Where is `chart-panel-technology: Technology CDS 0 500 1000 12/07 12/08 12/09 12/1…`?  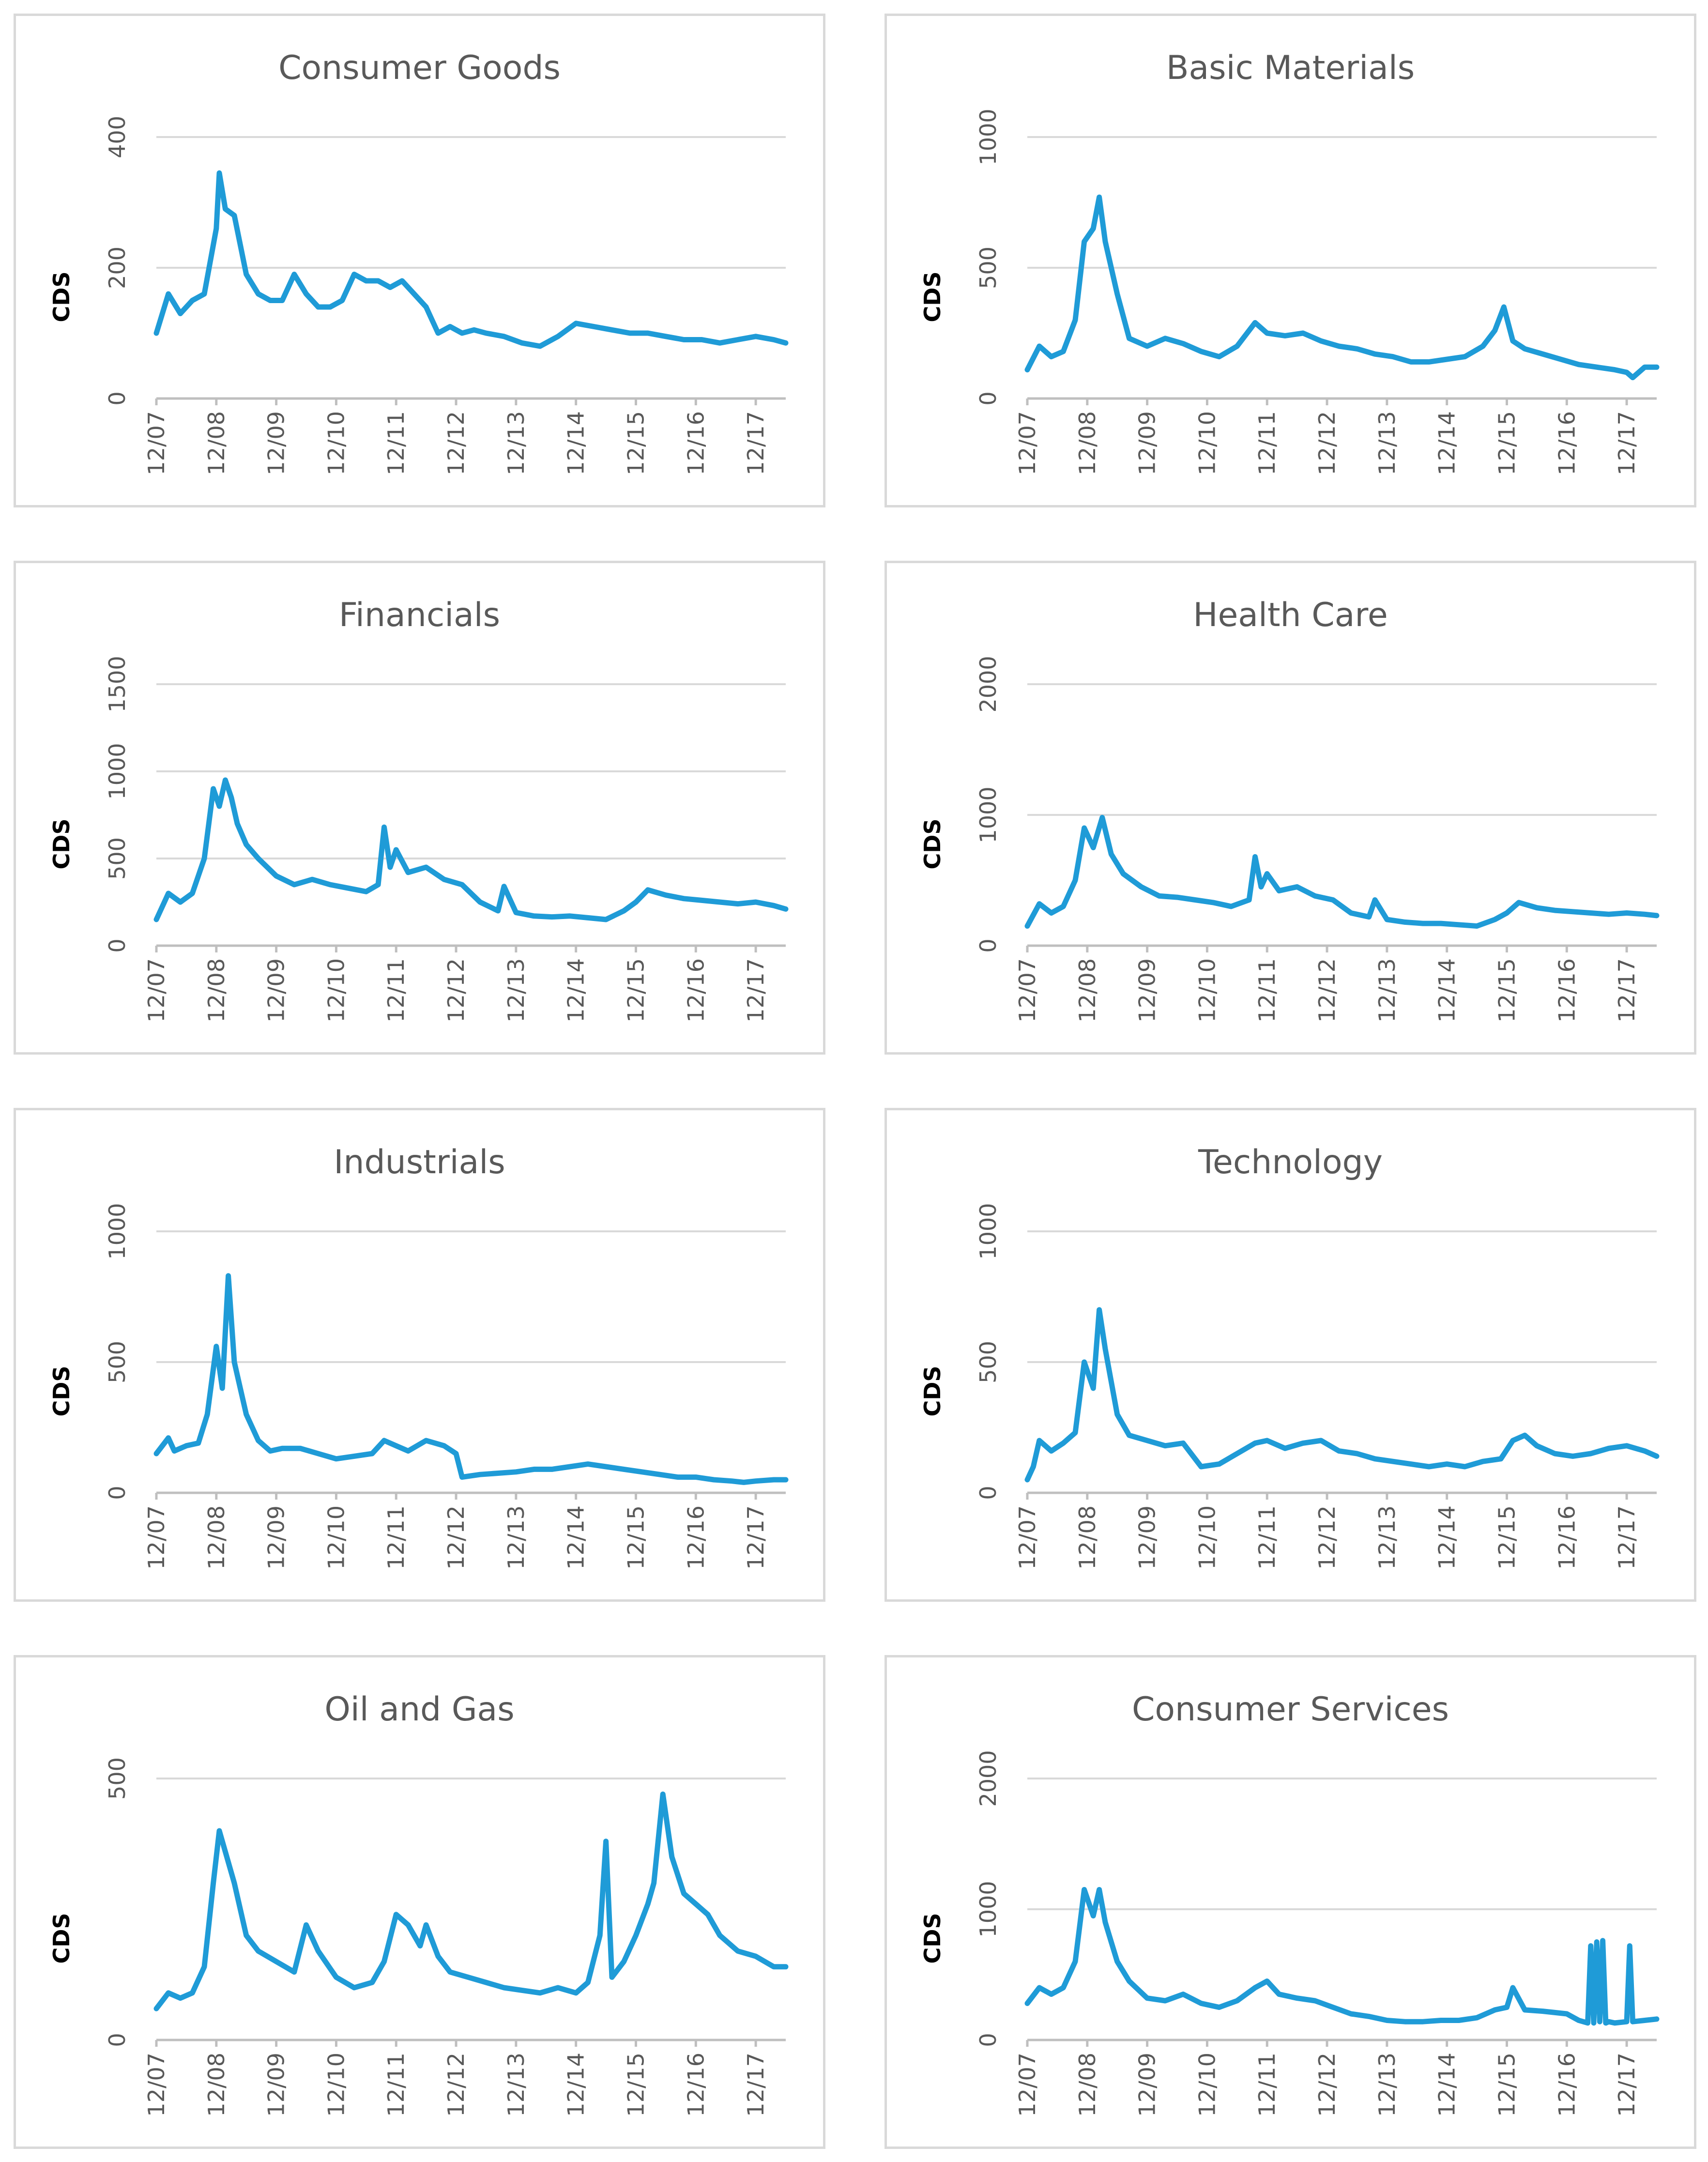
chart-panel-technology: Technology CDS 0 500 1000 12/07 12/08 12/09 12/1… is located at coordinates (1290, 1355).